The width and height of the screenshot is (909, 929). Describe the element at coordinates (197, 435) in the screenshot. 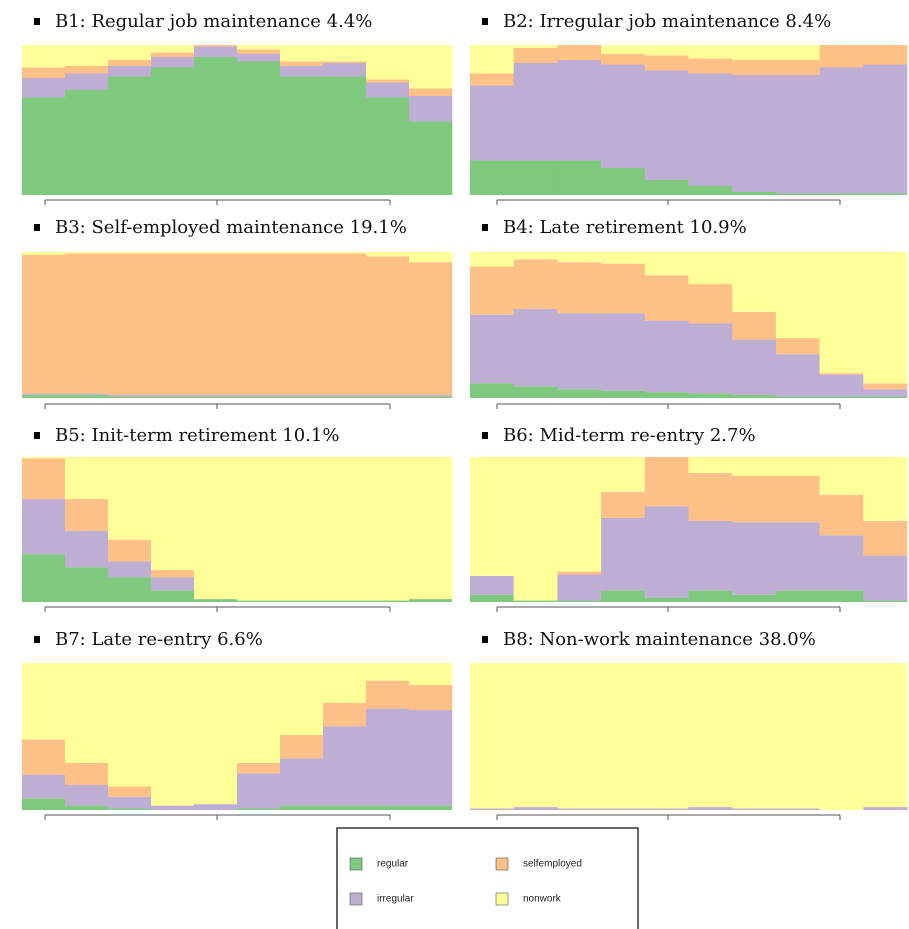

I see `panel-title: B5: Init-term retirement 10.1%` at that location.